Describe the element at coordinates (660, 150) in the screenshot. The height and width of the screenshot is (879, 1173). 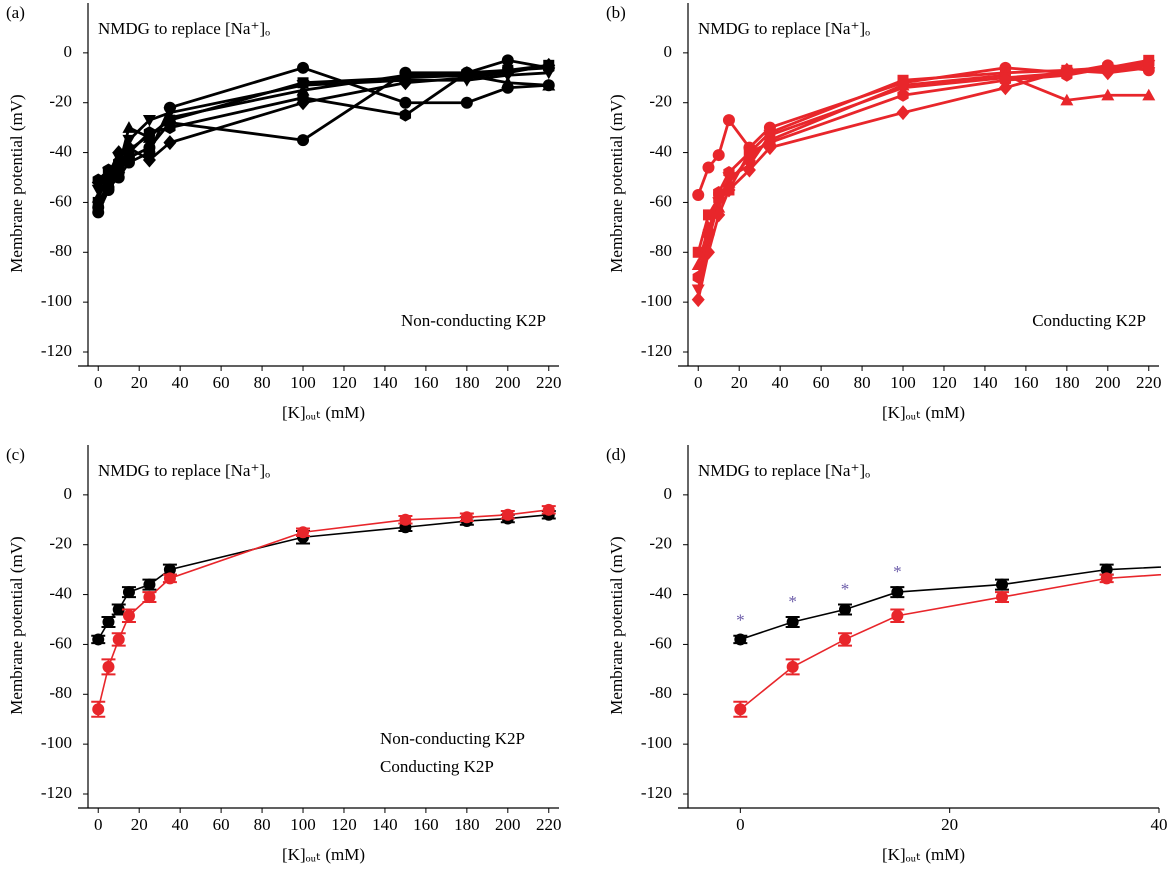
I see `y-tick-label: -40` at that location.